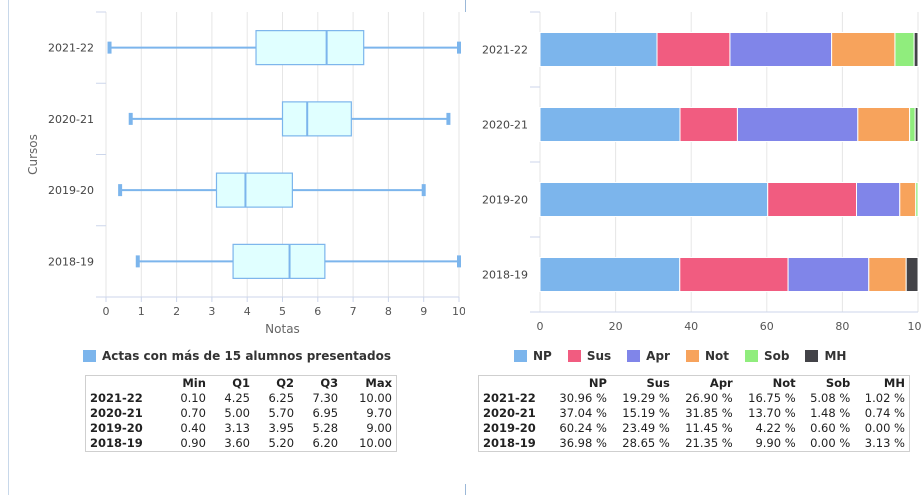 This screenshot has width=922, height=495. What do you see at coordinates (241, 428) in the screenshot?
I see `table-row: 2019-20 0.40 3.13 3.95 5.28 9.00` at bounding box center [241, 428].